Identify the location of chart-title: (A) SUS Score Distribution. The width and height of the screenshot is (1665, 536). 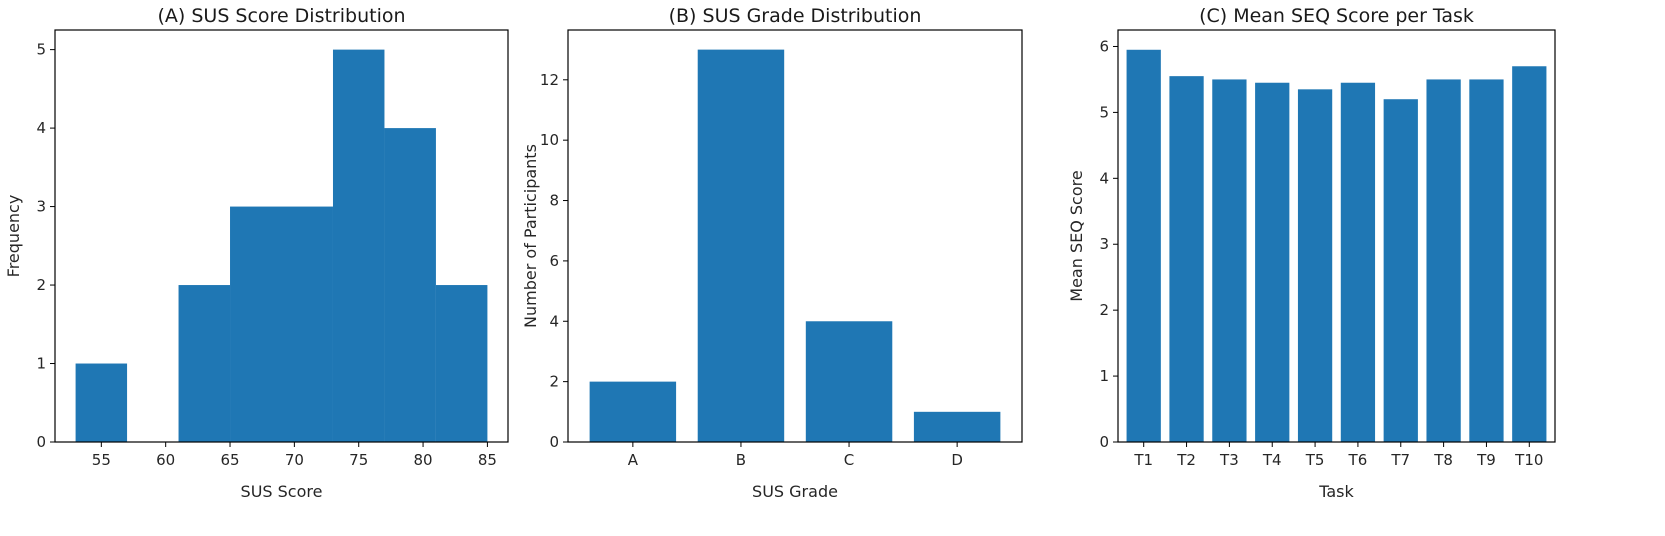
(281, 16).